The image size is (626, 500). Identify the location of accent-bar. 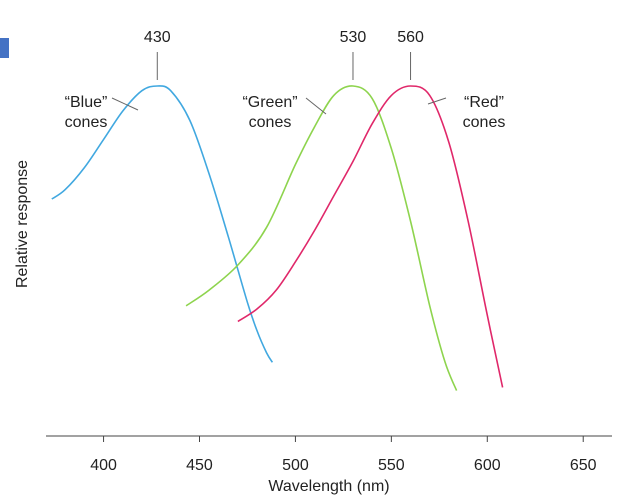
(4, 48).